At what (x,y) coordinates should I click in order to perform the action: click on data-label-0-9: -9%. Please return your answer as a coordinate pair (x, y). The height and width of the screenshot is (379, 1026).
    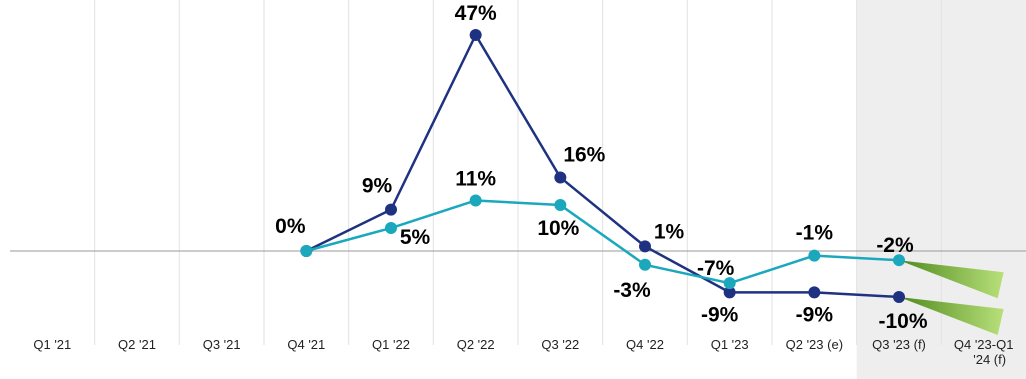
    Looking at the image, I should click on (815, 314).